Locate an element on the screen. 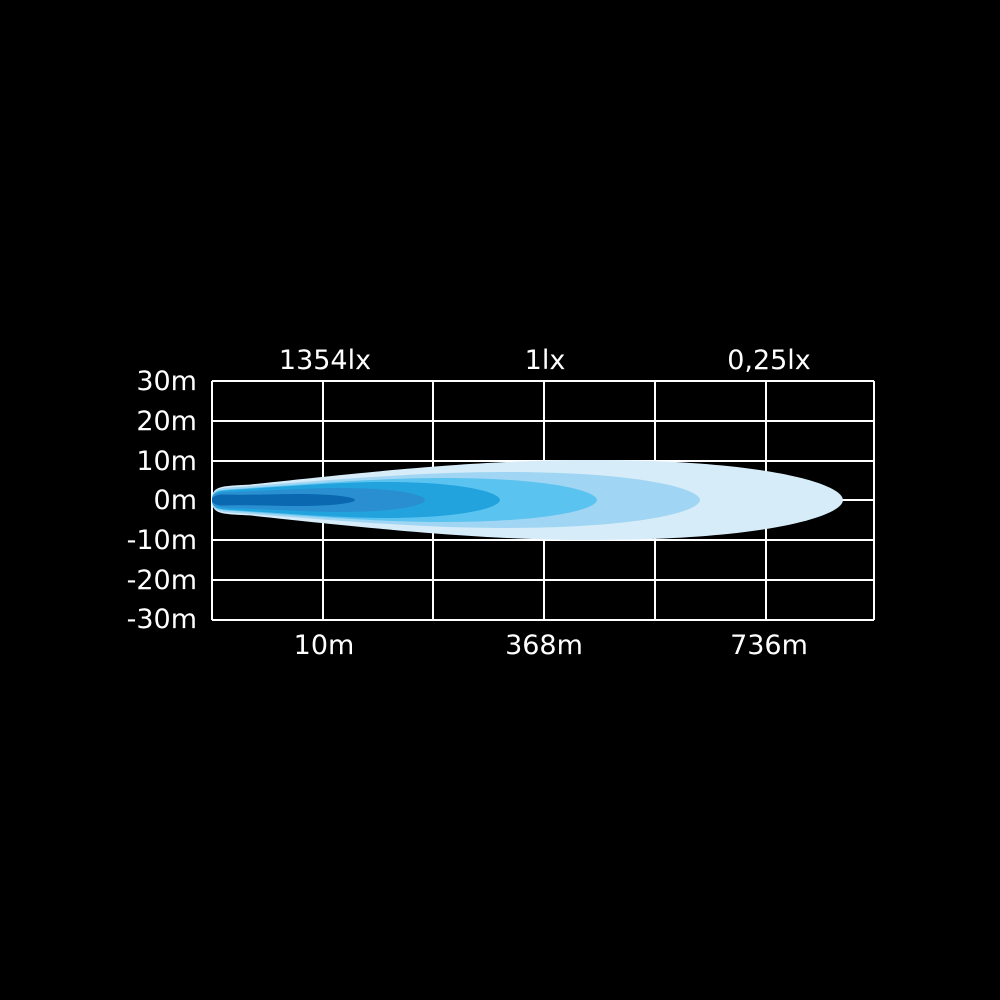 Image resolution: width=1000 pixels, height=1000 pixels. x-tick-labels: 10m 368m 736m is located at coordinates (551, 645).